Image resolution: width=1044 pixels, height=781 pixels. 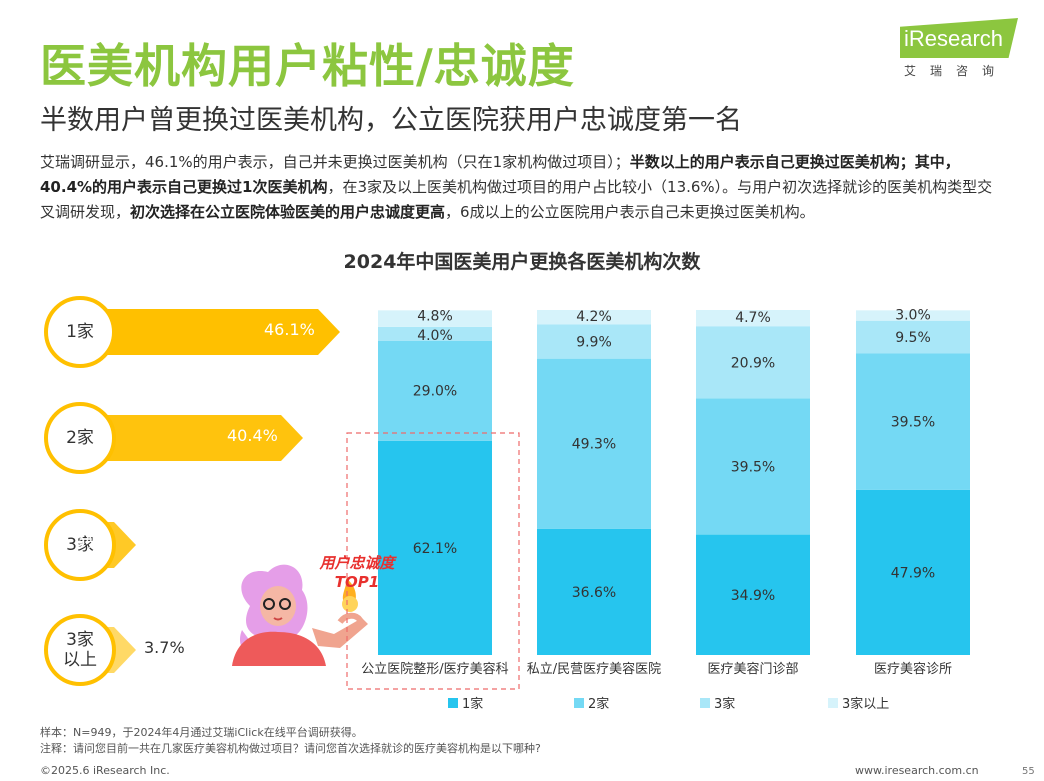 What do you see at coordinates (105, 770) in the screenshot?
I see `copyright: ©2025.6 iResearch Inc.` at bounding box center [105, 770].